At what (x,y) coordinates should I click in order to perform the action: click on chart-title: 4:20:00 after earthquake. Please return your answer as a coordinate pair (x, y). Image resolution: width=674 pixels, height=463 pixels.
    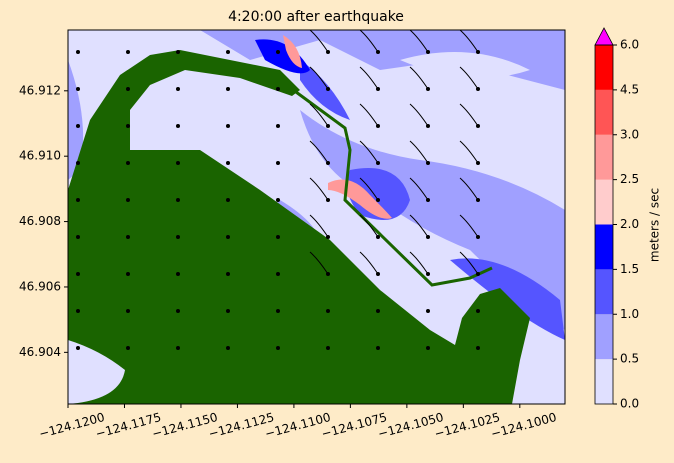
    Looking at the image, I should click on (316, 17).